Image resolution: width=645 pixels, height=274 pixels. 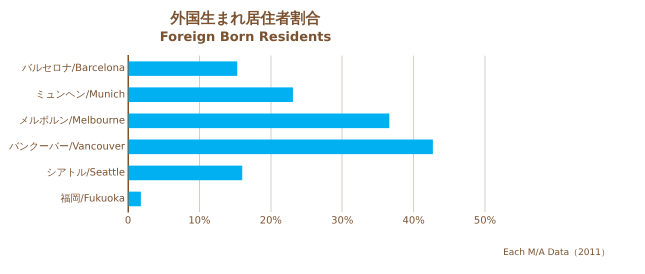 What do you see at coordinates (271, 221) in the screenshot?
I see `x-tick-label: 20%` at bounding box center [271, 221].